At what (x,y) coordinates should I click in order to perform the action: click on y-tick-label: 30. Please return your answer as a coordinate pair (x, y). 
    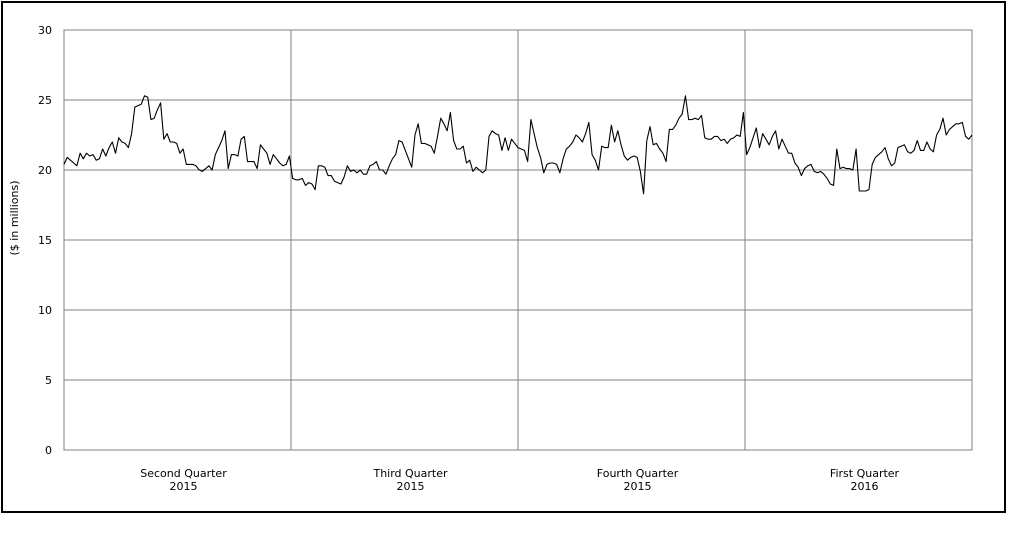
    Looking at the image, I should click on (45, 30).